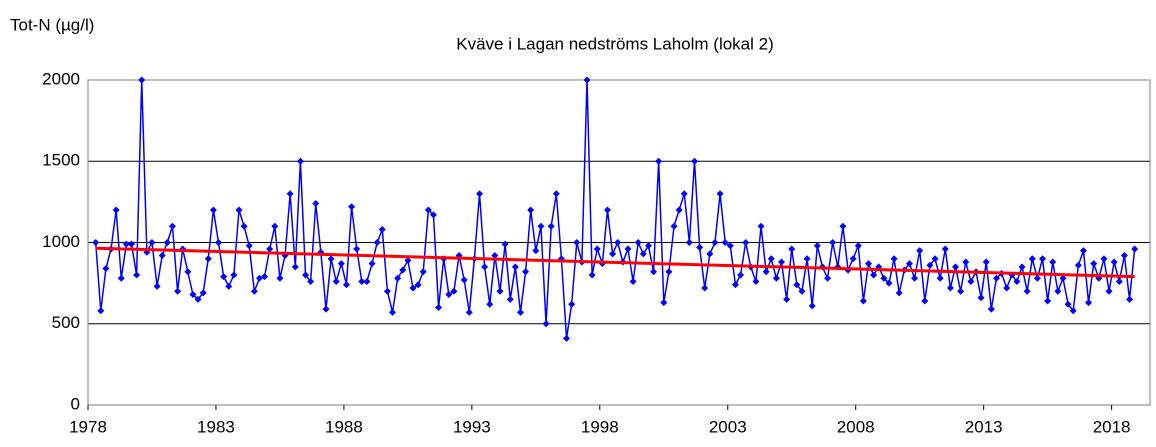  I want to click on trend-line, so click(615, 262).